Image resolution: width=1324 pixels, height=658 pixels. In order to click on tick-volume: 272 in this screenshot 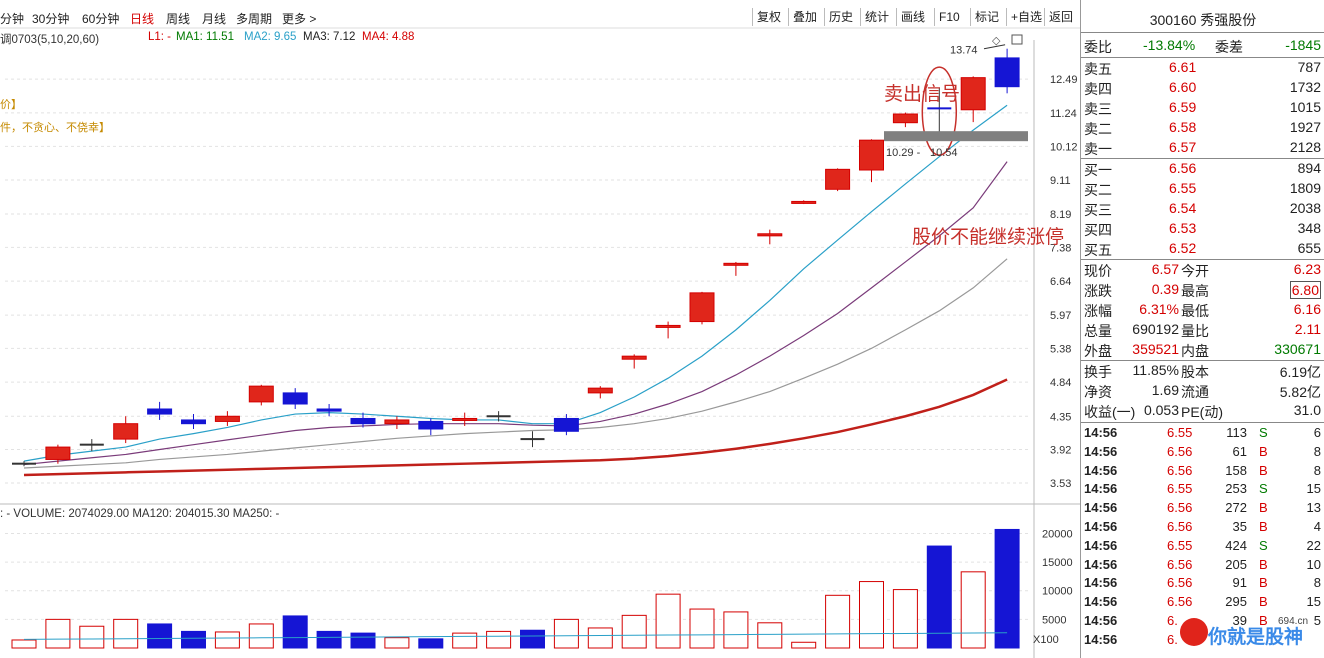, I will do `click(1236, 508)`.